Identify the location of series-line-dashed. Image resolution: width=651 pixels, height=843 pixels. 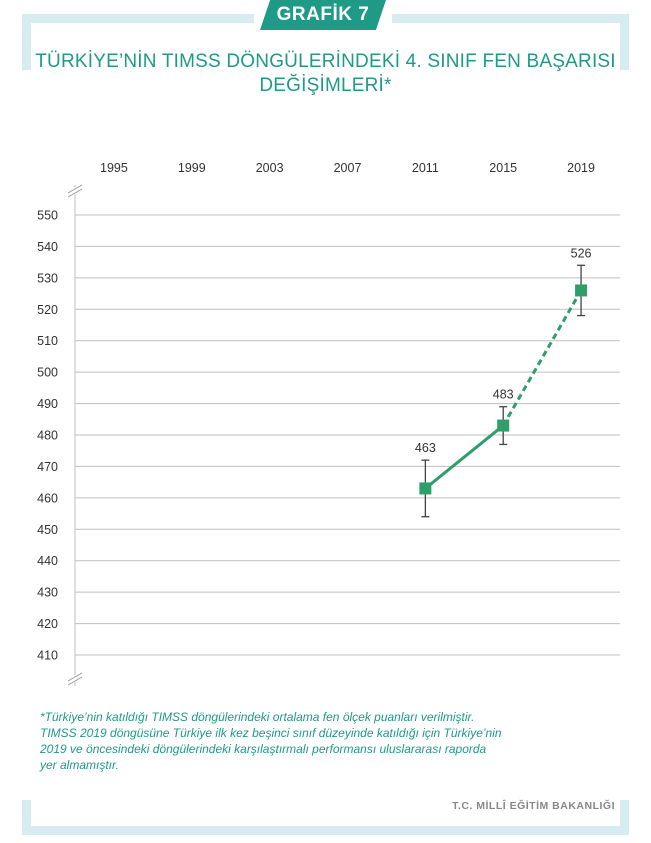
(542, 358).